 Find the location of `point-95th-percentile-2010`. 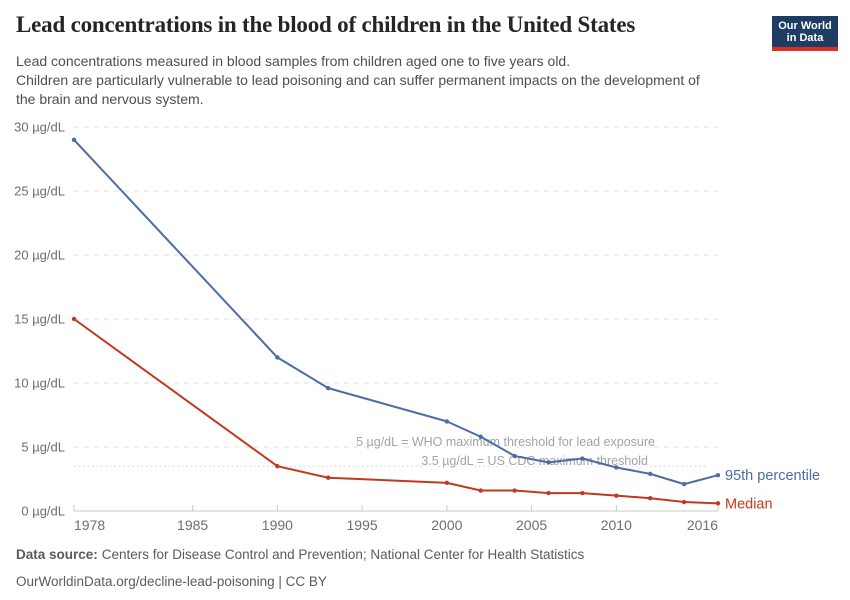

point-95th-percentile-2010 is located at coordinates (616, 467).